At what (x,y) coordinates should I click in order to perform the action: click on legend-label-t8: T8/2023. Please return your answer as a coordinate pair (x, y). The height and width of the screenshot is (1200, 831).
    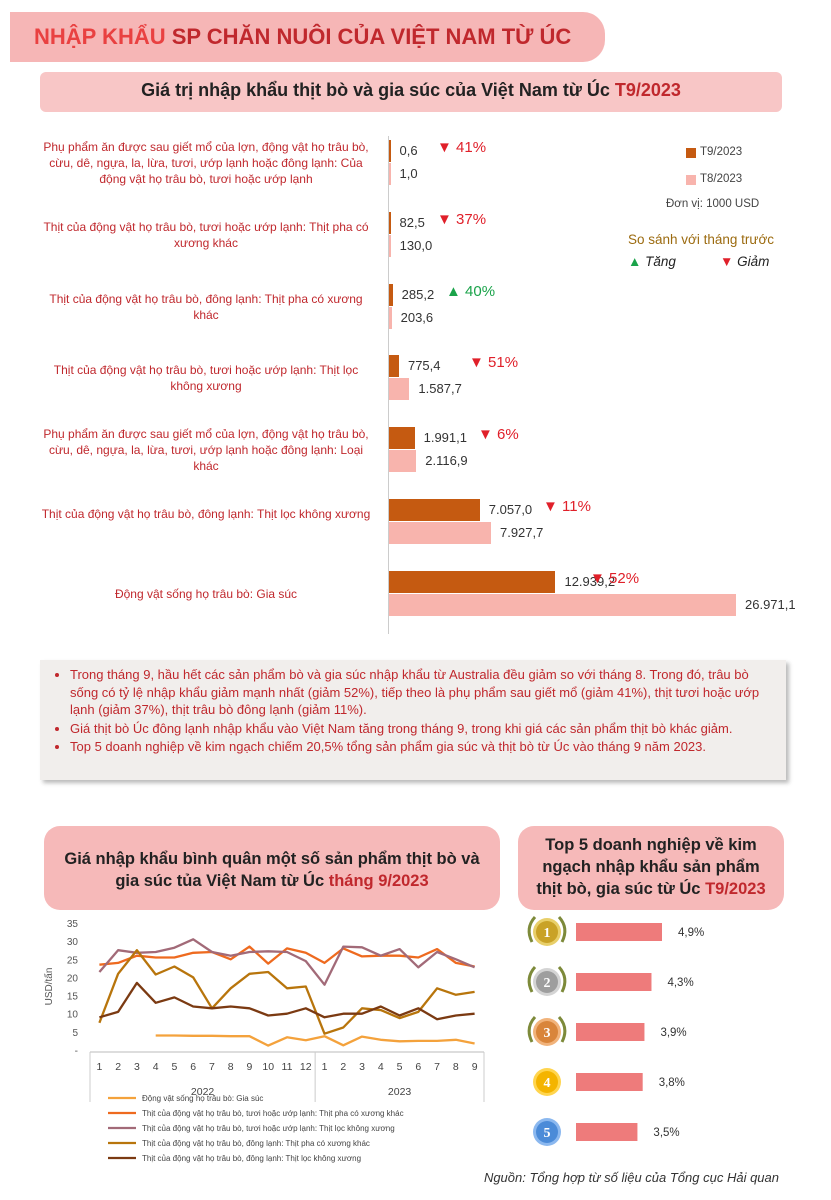
    Looking at the image, I should click on (721, 179).